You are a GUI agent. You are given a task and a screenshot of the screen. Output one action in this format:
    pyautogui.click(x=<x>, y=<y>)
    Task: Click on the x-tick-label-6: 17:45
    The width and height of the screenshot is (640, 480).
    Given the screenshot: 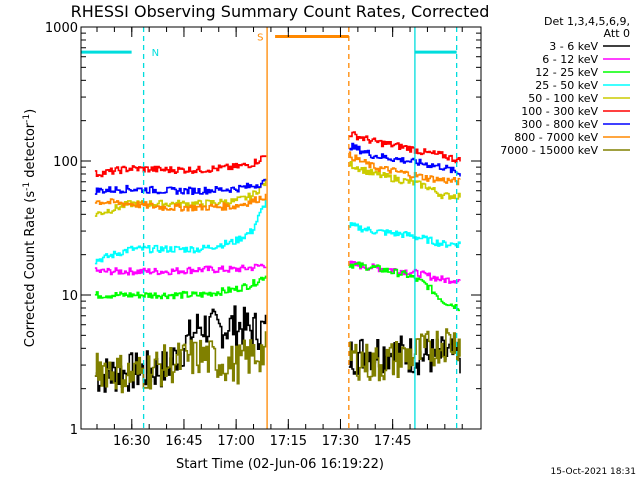 What is the action you would take?
    pyautogui.click(x=392, y=441)
    